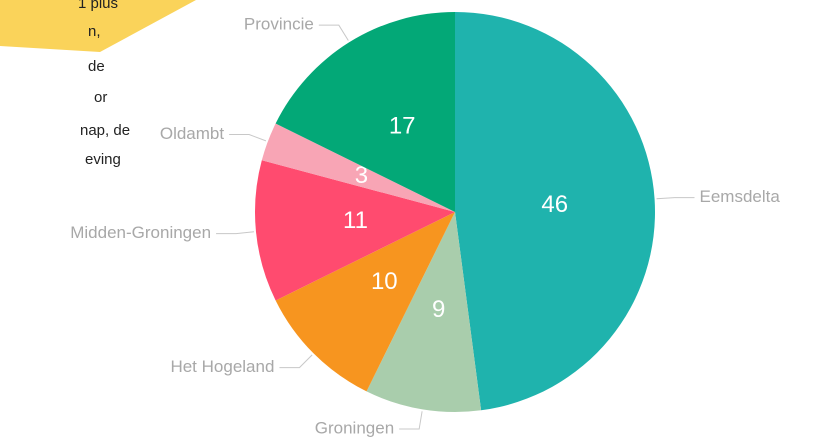 This screenshot has width=818, height=443. I want to click on value-label: 10, so click(384, 281).